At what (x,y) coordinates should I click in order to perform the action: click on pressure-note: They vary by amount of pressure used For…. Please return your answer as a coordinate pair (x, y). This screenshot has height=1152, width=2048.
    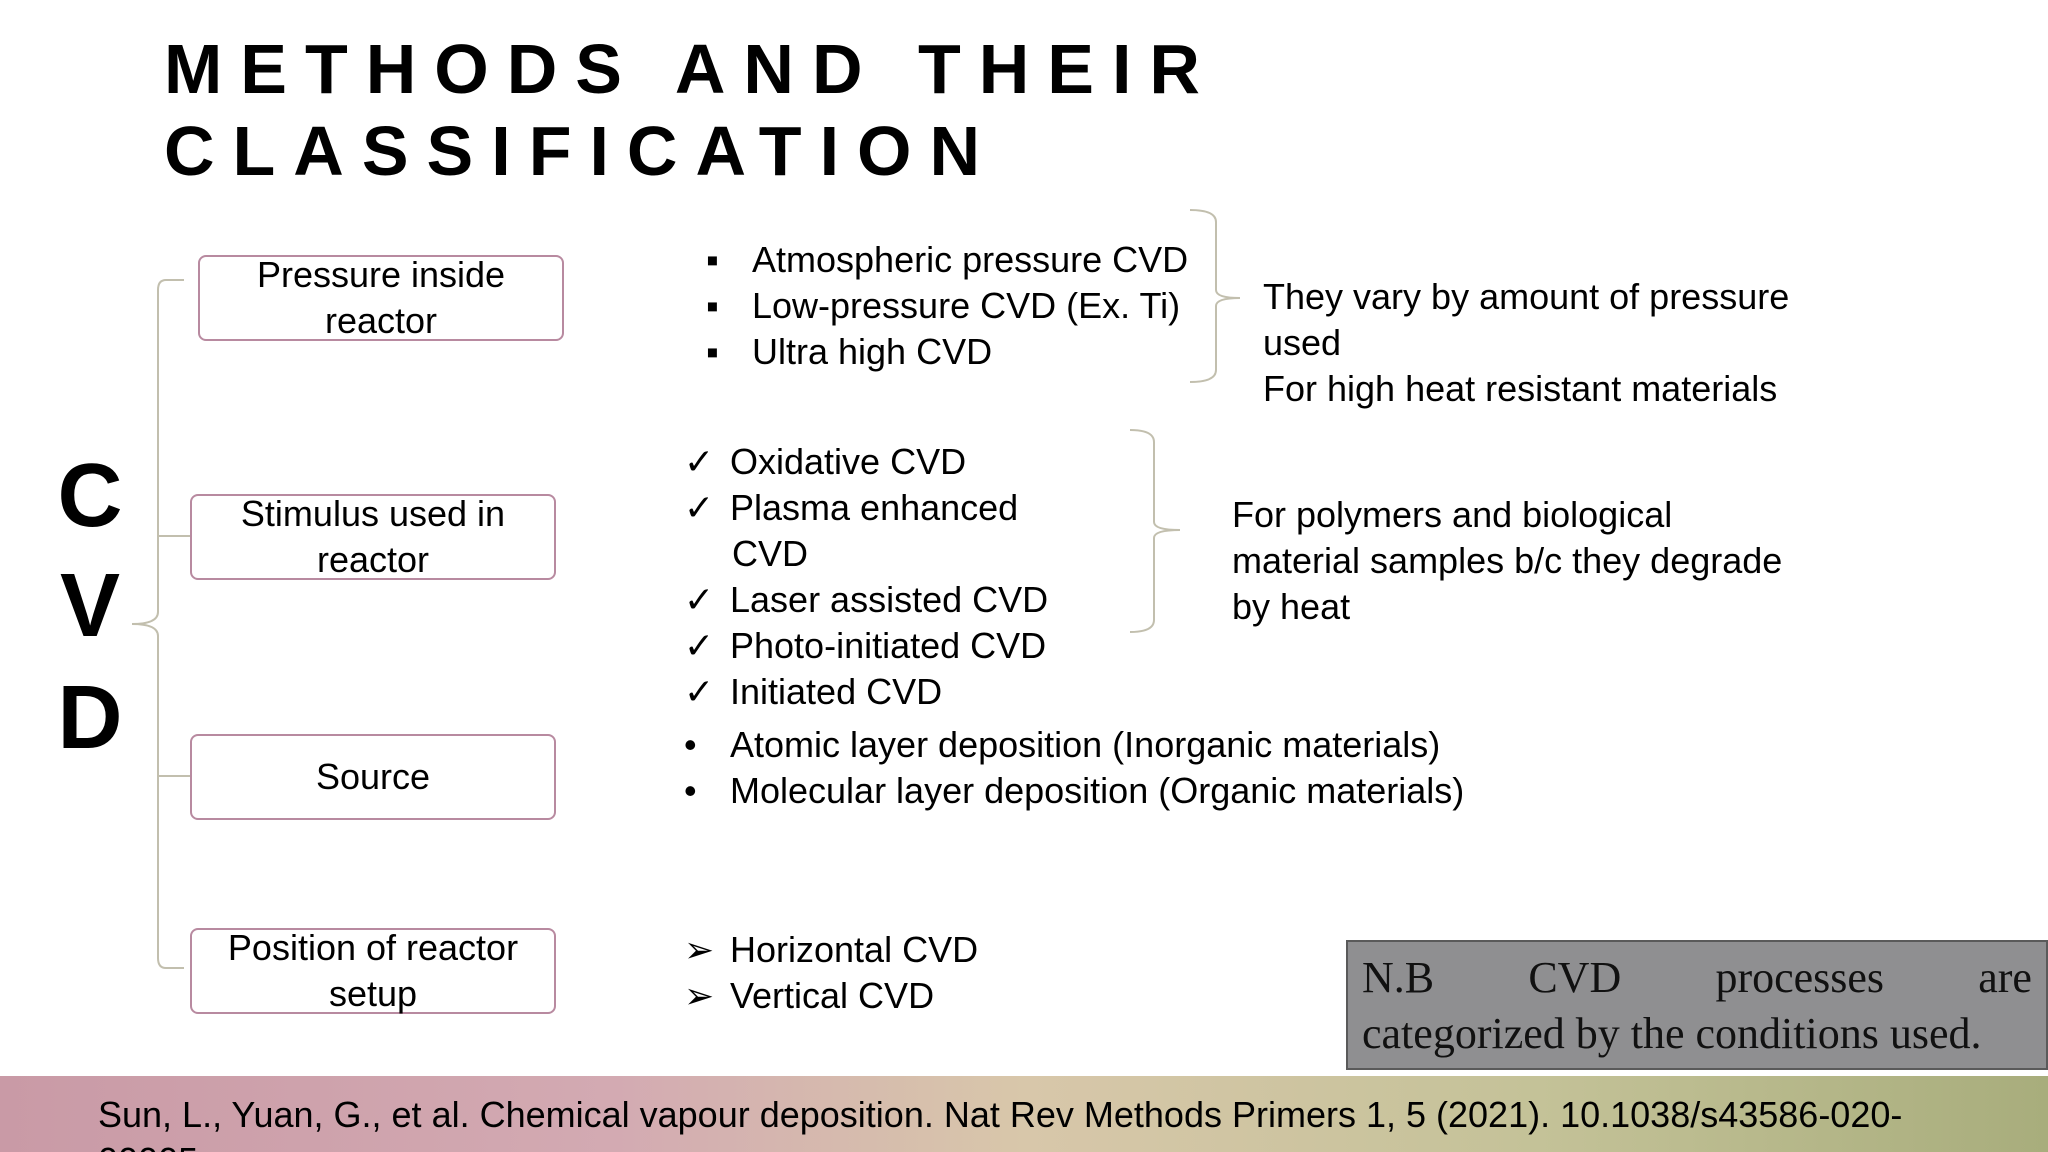
    Looking at the image, I should click on (1526, 342).